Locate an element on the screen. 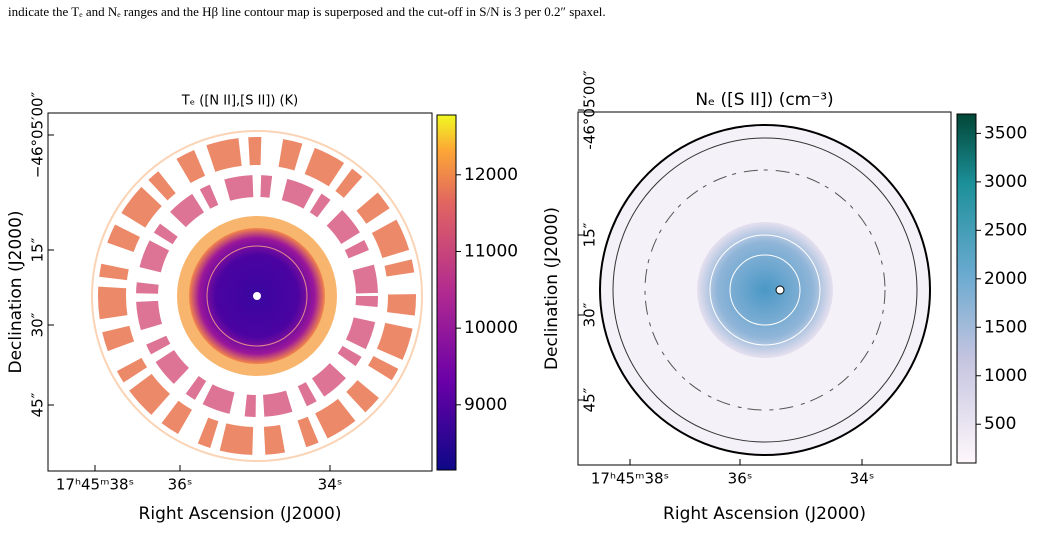  colorbar-tick-label: 11000 is located at coordinates (491, 251).